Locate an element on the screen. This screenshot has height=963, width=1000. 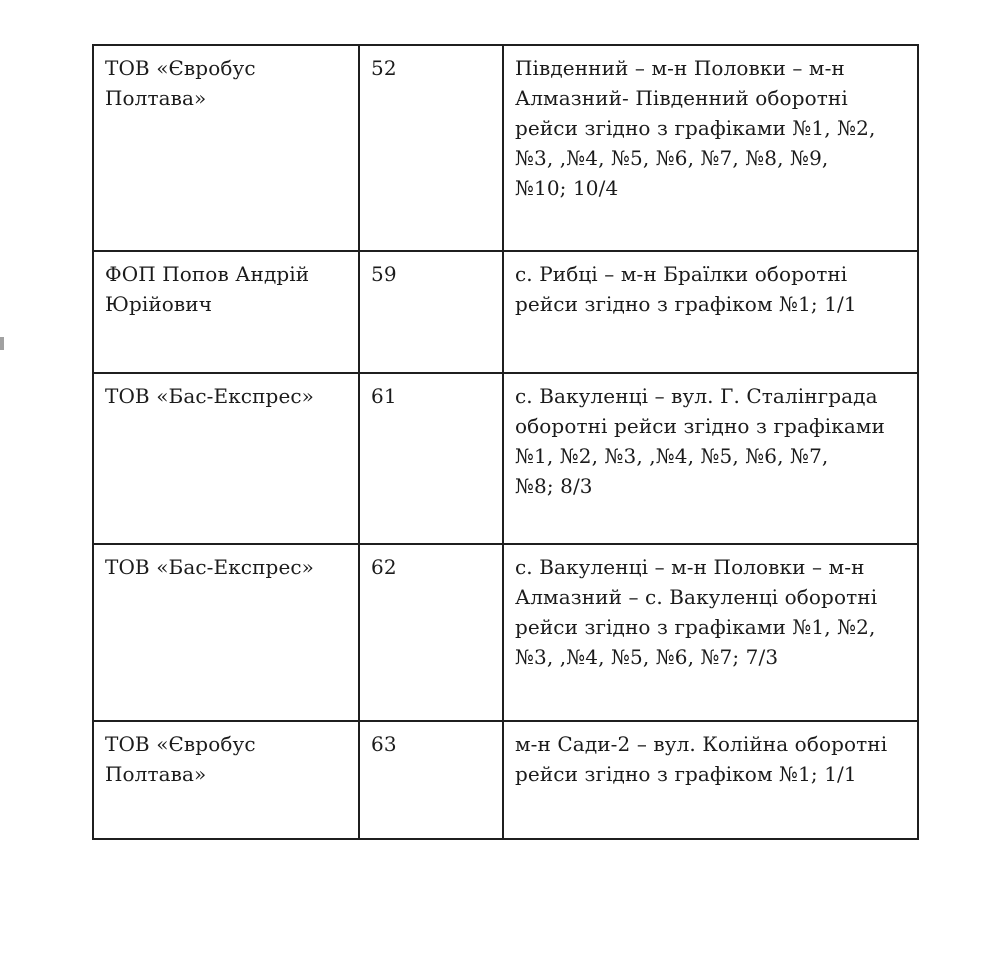
scan-edge-artifact is located at coordinates (2, 343).